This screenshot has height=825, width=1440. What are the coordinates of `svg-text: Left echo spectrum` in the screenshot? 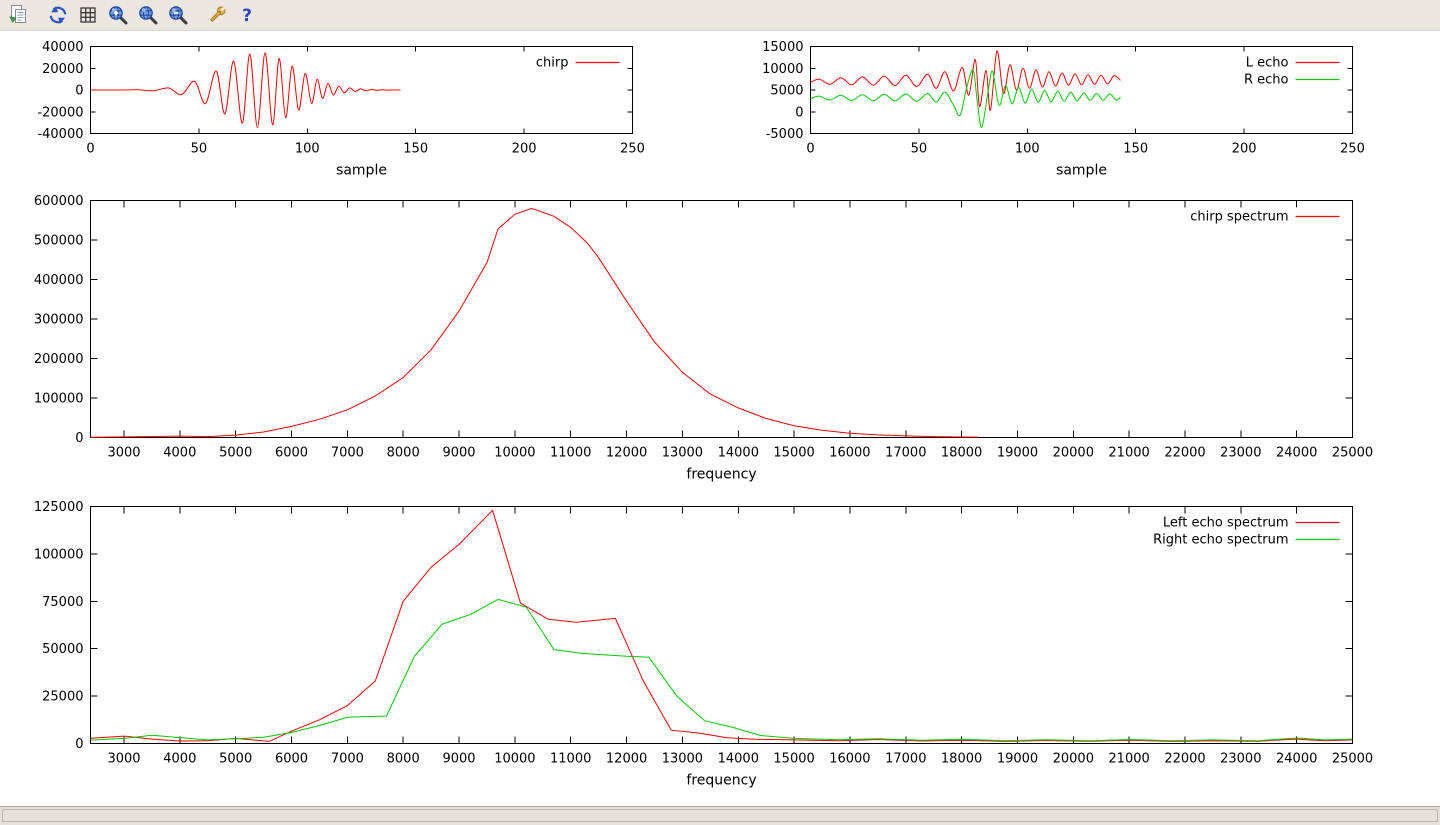 It's located at (1226, 523).